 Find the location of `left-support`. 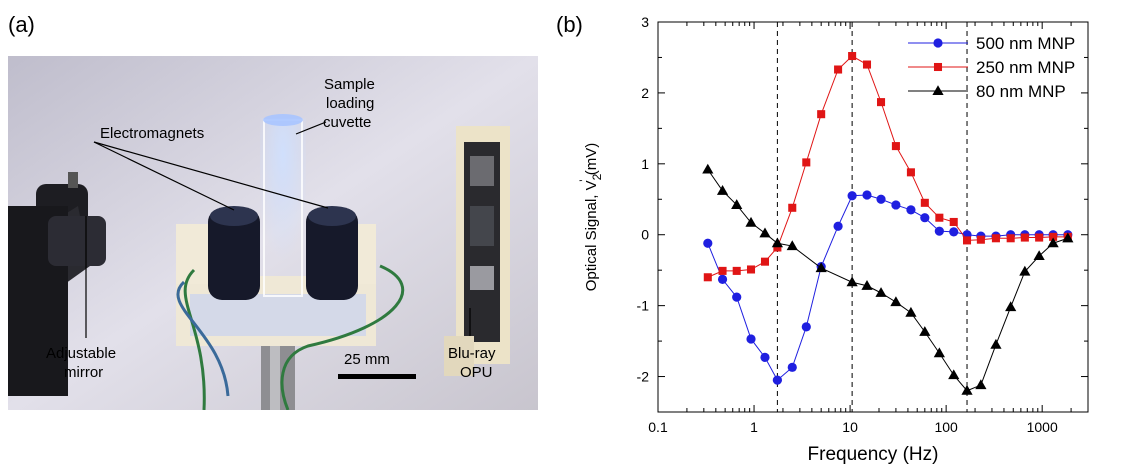

left-support is located at coordinates (193, 254).